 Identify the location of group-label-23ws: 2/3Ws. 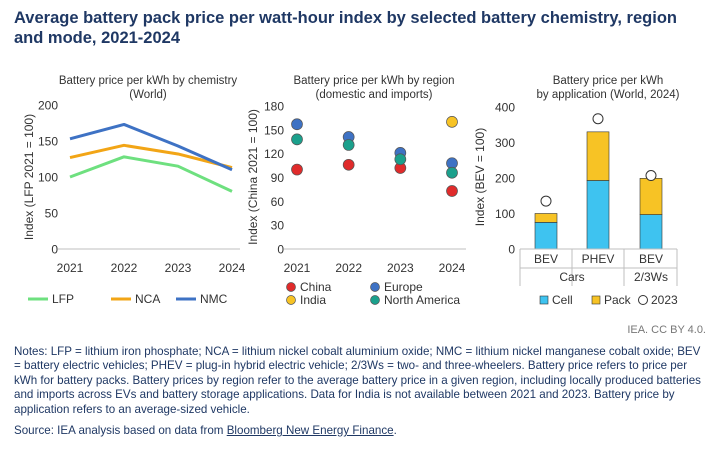
(651, 277).